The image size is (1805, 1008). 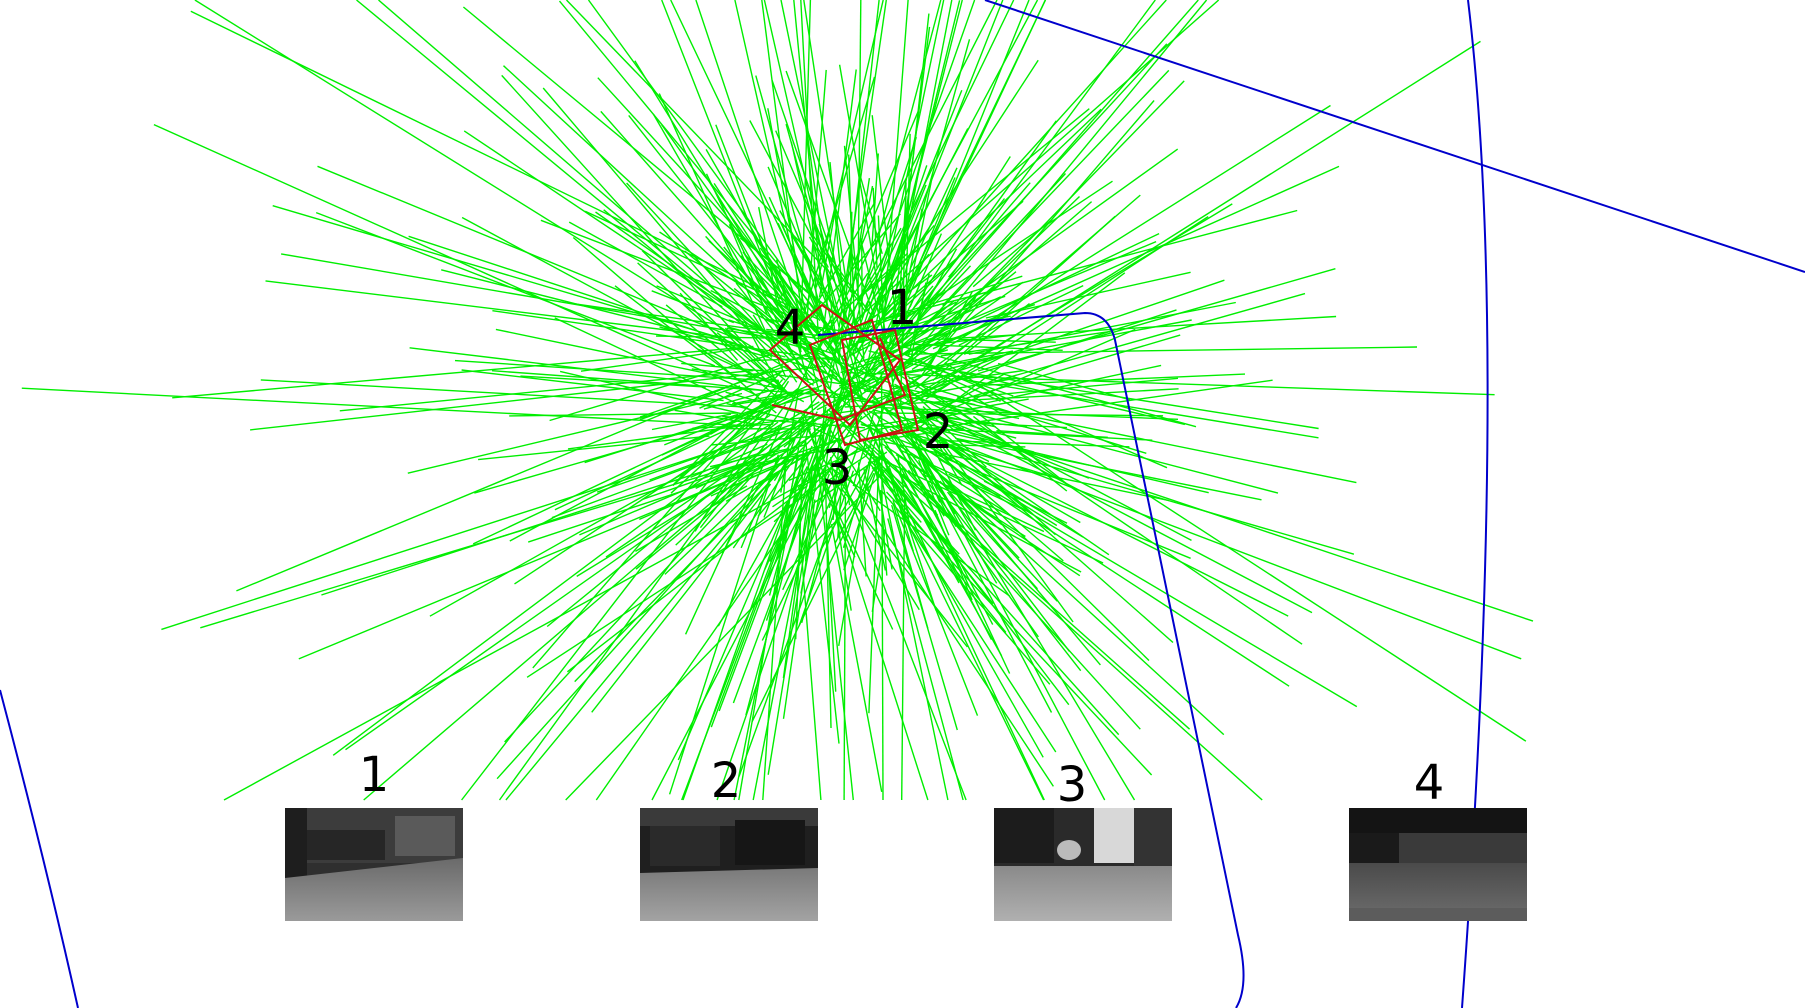 What do you see at coordinates (837, 468) in the screenshot?
I see `pose-label-3: 3` at bounding box center [837, 468].